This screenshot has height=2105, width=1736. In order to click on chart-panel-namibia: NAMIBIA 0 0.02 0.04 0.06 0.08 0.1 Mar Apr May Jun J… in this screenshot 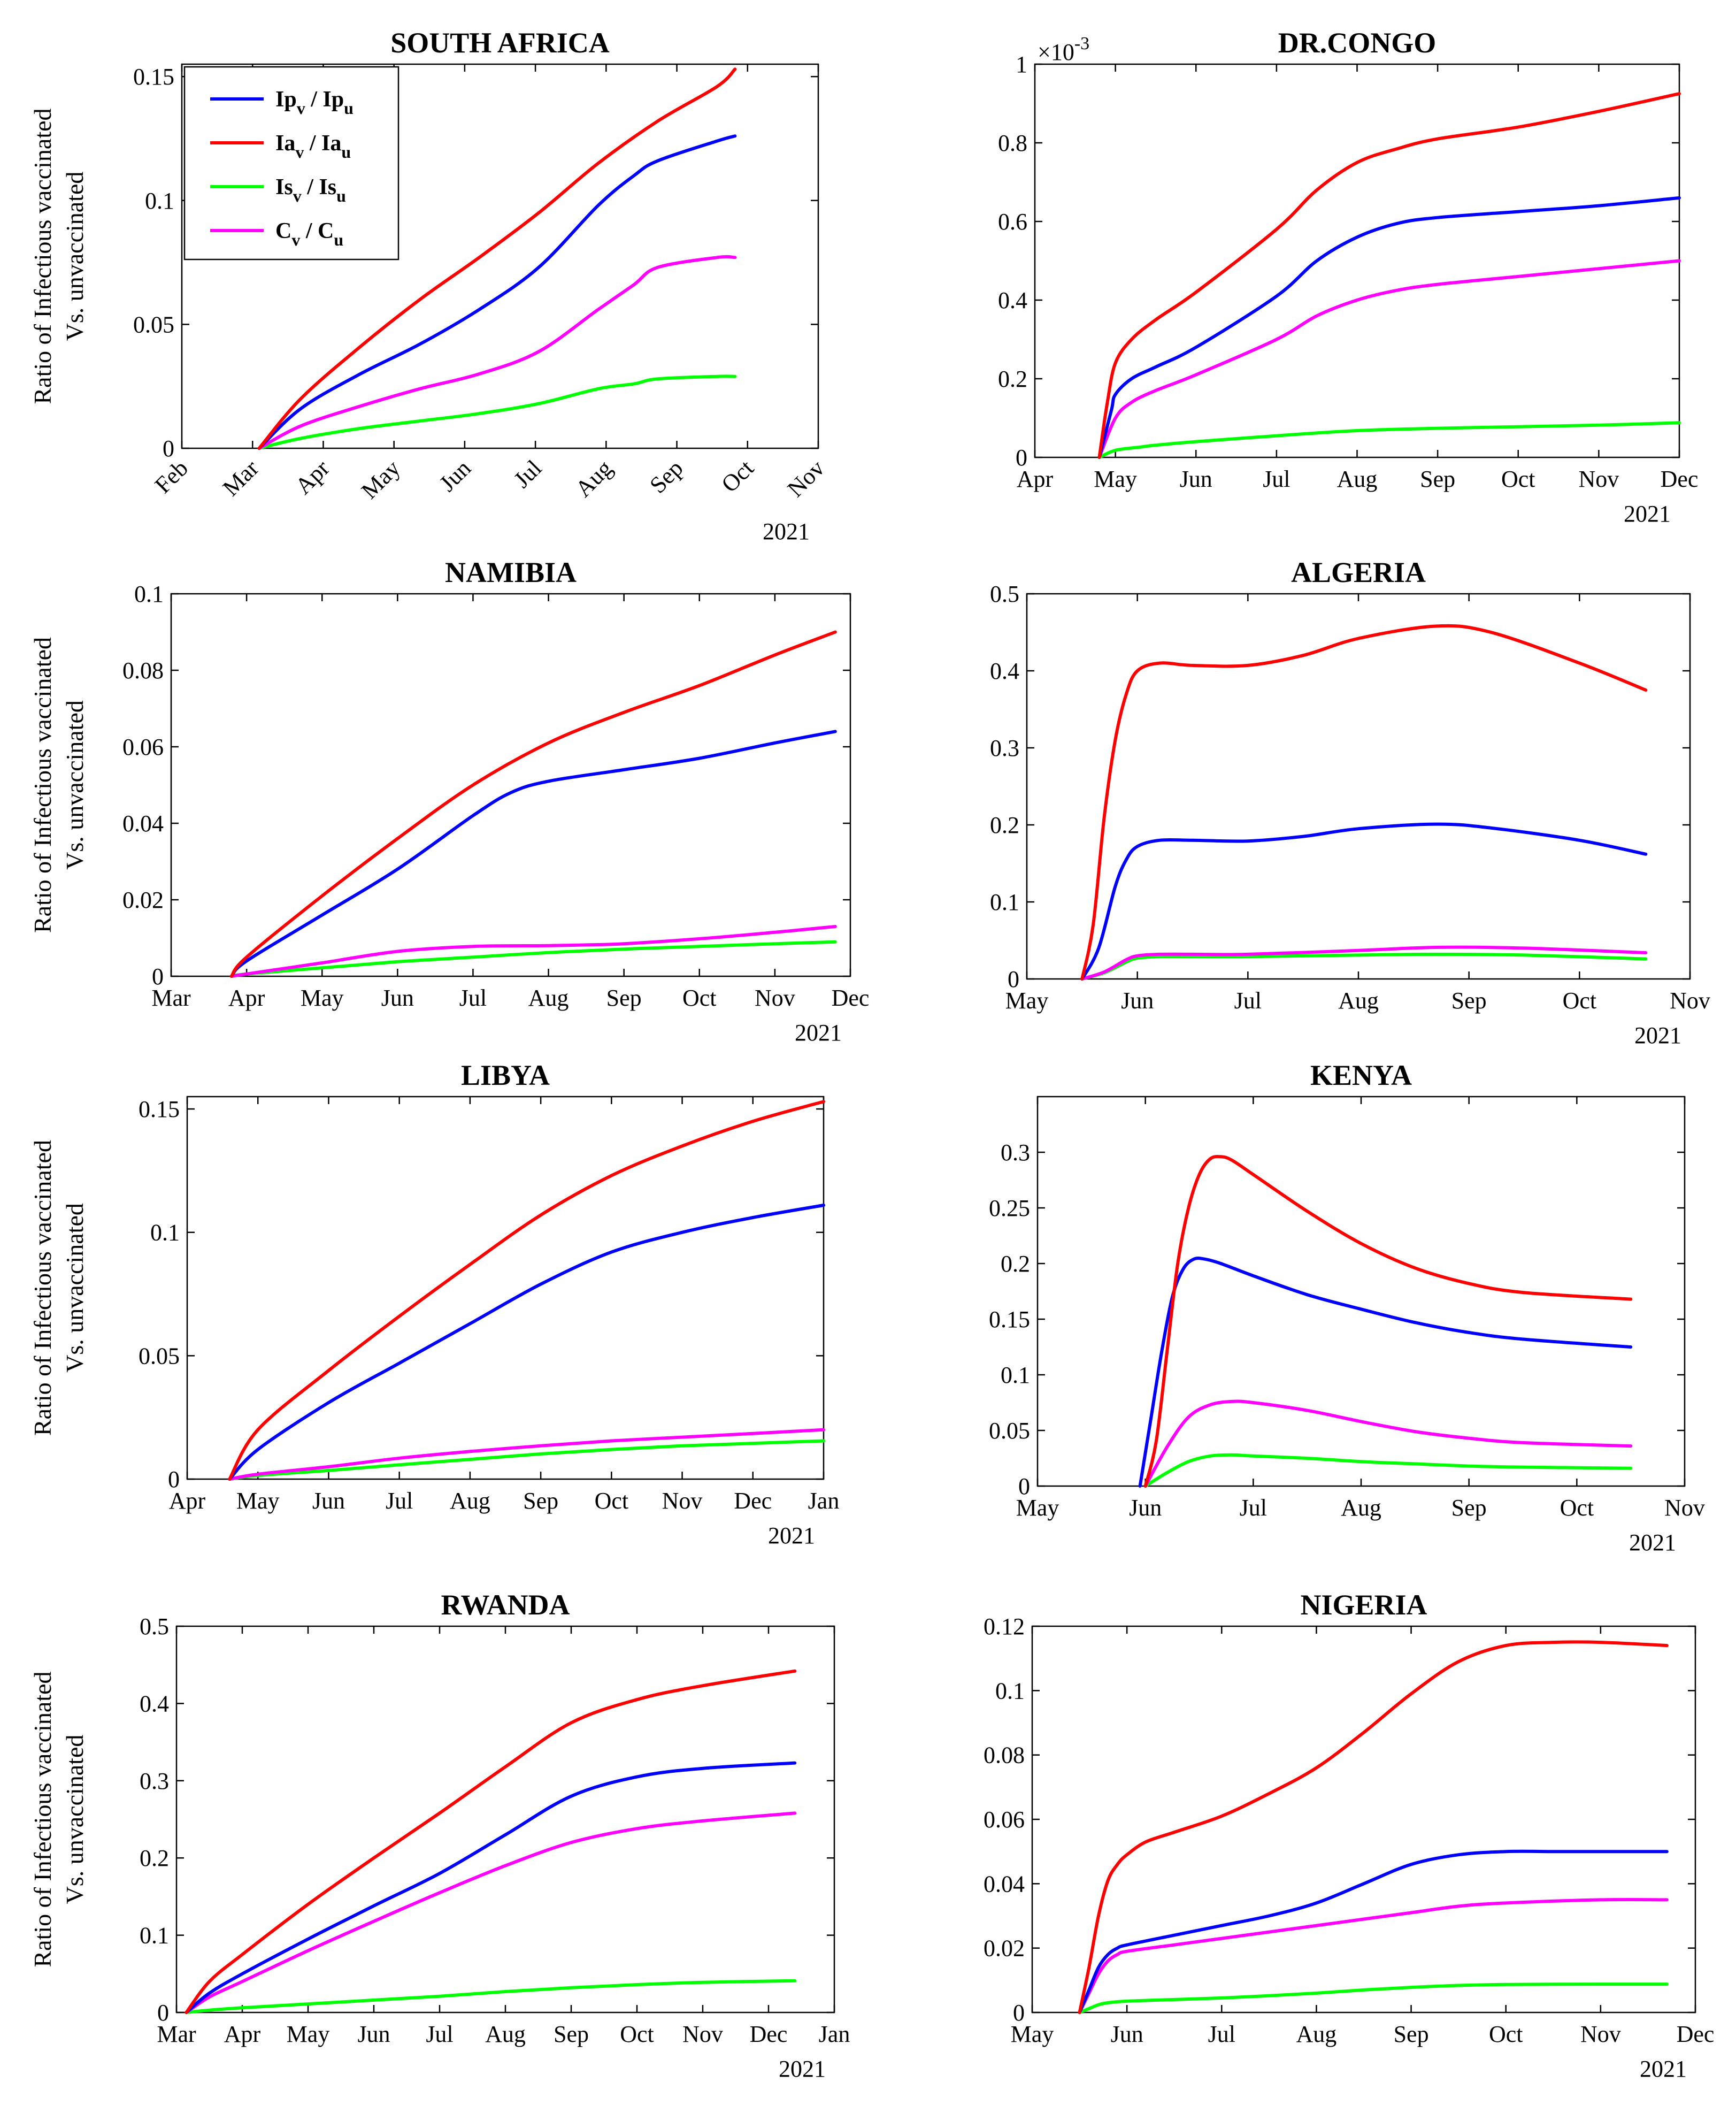, I will do `click(449, 801)`.